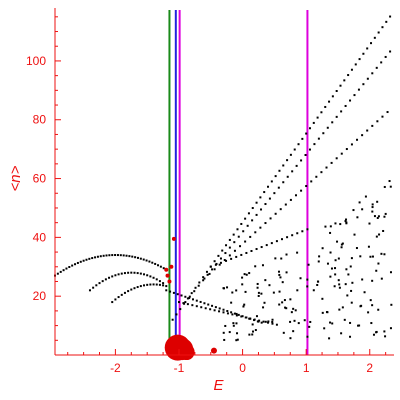  I want to click on y-axis-label: <n>, so click(15, 178).